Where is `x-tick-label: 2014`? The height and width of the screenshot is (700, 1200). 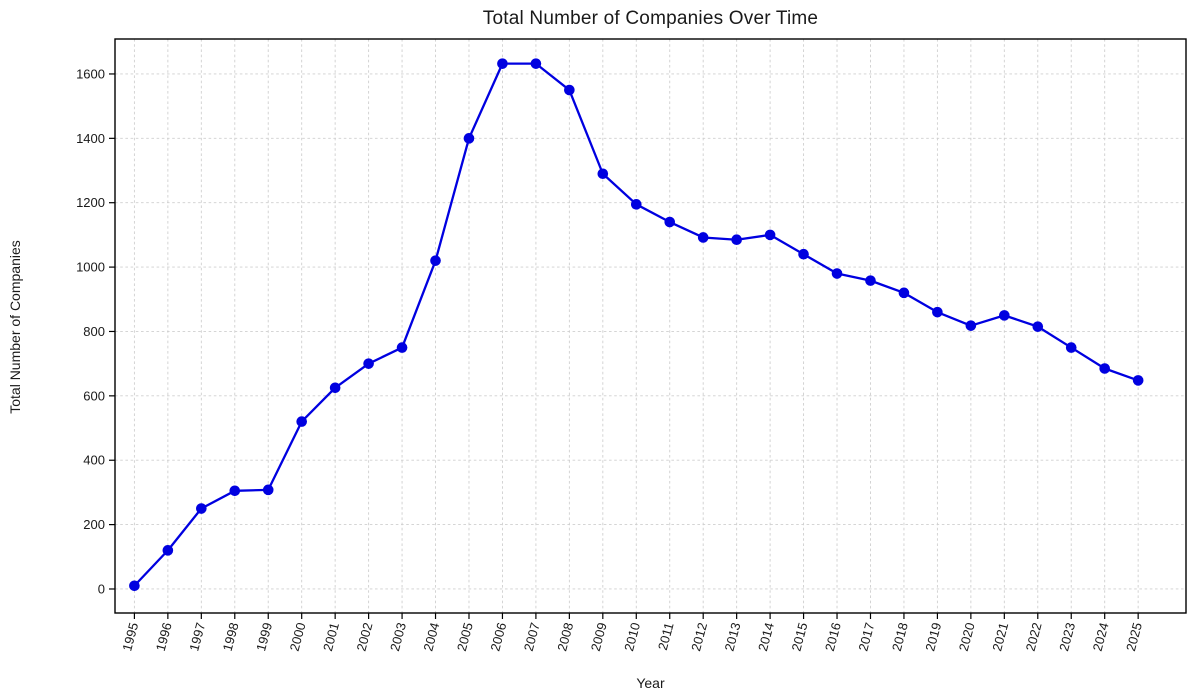
x-tick-label: 2014 is located at coordinates (766, 637).